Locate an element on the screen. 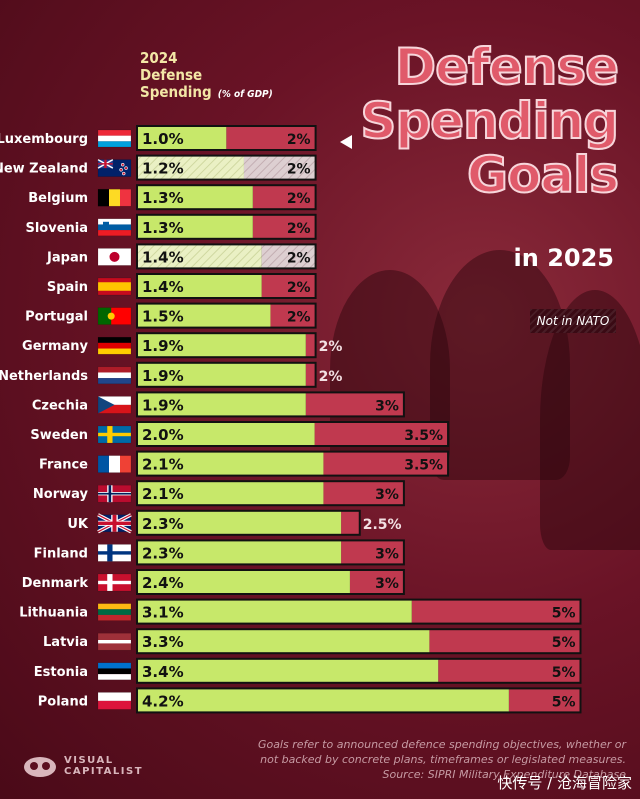  country-label: Finland is located at coordinates (61, 553).